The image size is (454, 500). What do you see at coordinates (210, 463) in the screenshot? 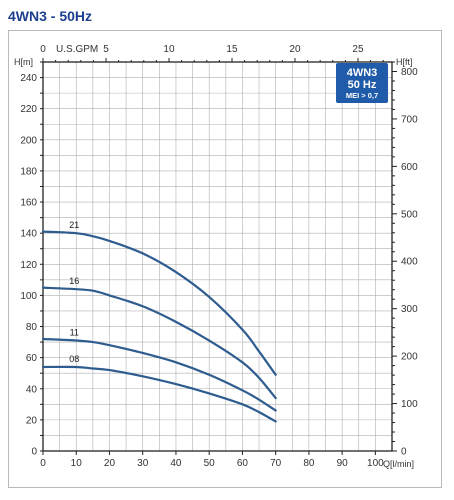
I see `x-bottom-tick-label: 50` at bounding box center [210, 463].